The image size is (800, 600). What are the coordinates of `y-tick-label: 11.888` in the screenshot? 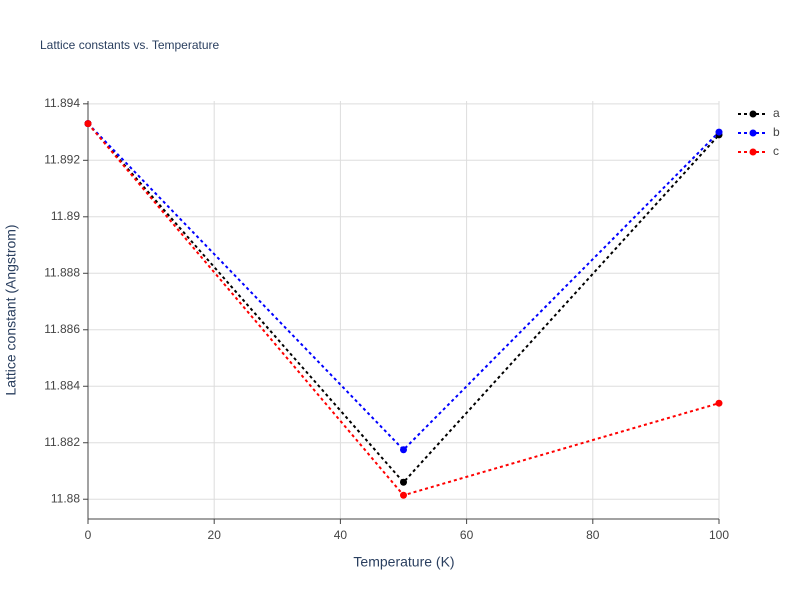 It's located at (62, 272).